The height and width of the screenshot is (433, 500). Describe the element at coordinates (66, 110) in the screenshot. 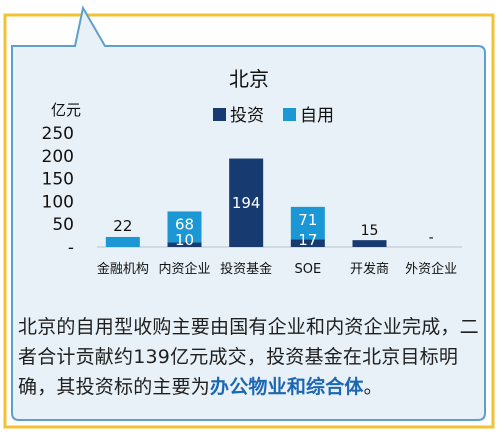

I see `y-axis-unit: 亿元` at that location.